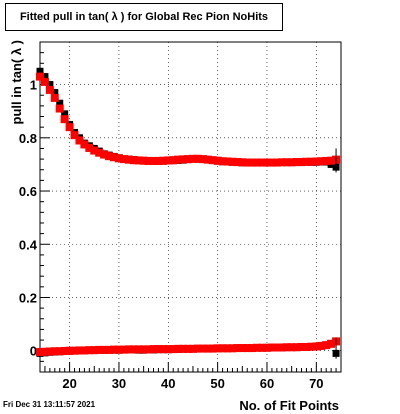 The image size is (400, 414). Describe the element at coordinates (316, 383) in the screenshot. I see `x-tick-label: 70` at that location.